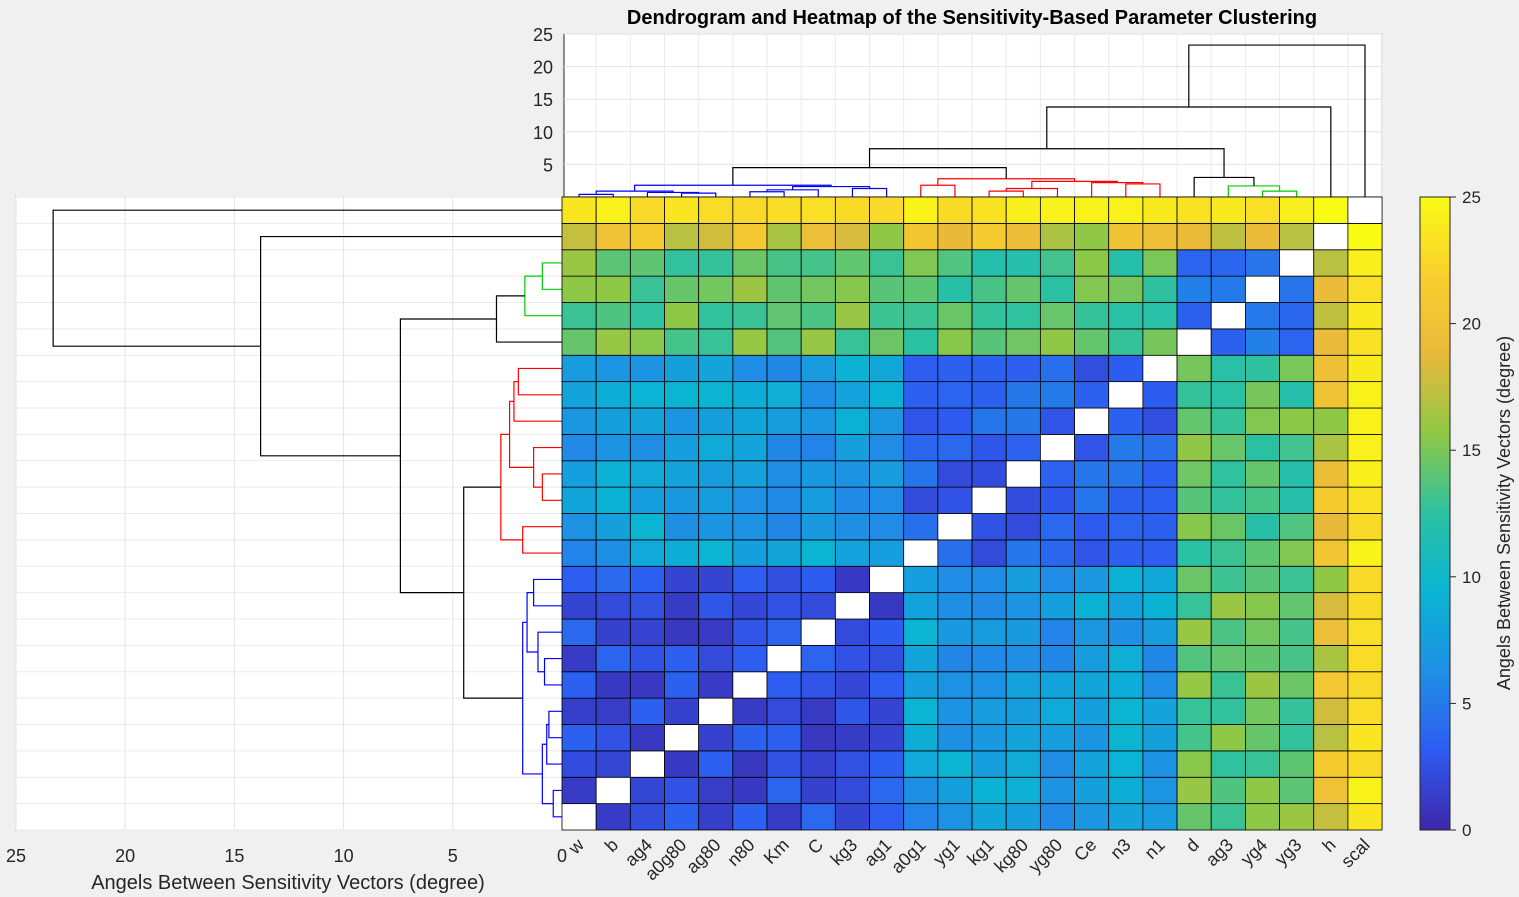 This screenshot has width=1519, height=897. I want to click on tick-label-parameter: n1, so click(1155, 849).